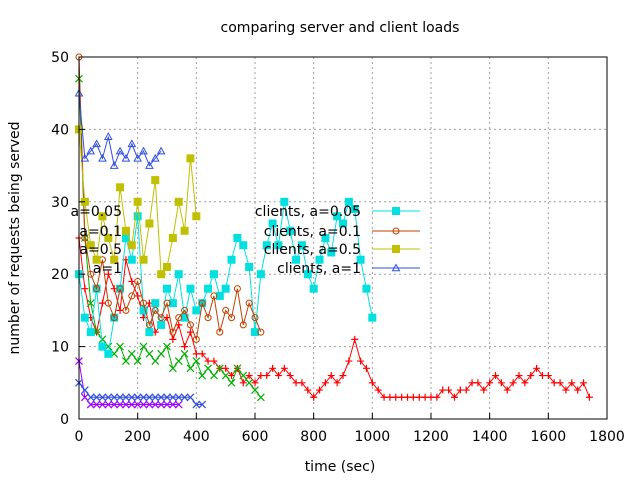 The width and height of the screenshot is (640, 480). What do you see at coordinates (196, 437) in the screenshot?
I see `x-tick-label: 400` at bounding box center [196, 437].